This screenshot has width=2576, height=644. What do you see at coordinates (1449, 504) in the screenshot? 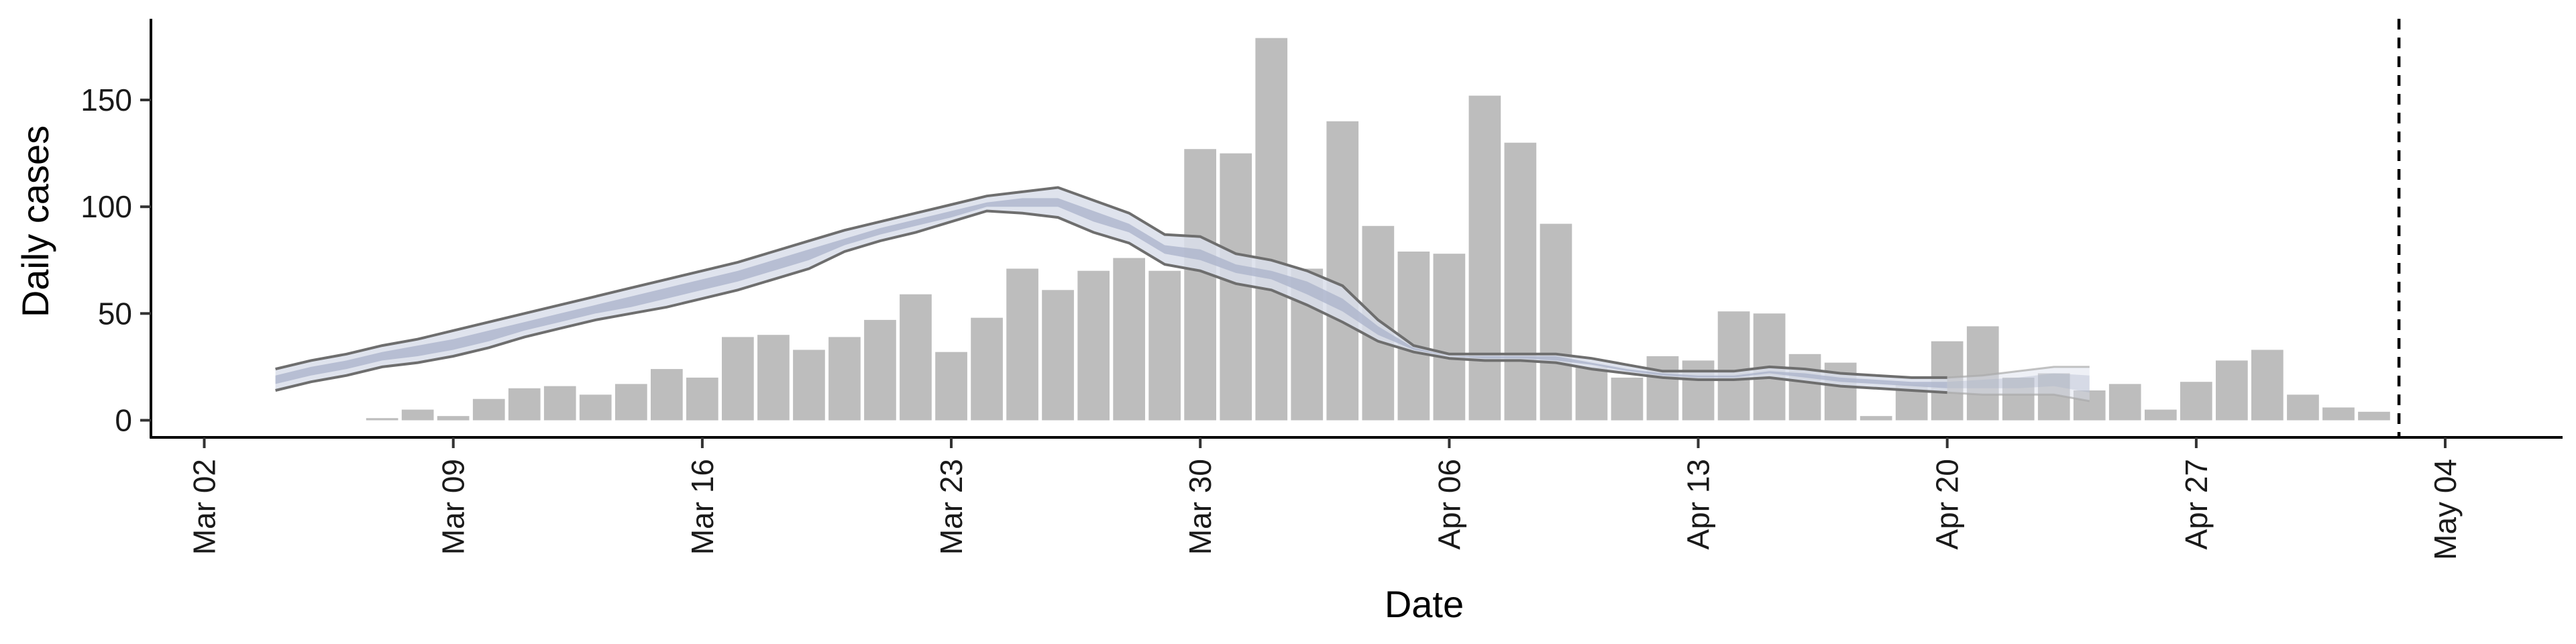
I see `x-tick-label-apr-06: Apr 06` at bounding box center [1449, 504].